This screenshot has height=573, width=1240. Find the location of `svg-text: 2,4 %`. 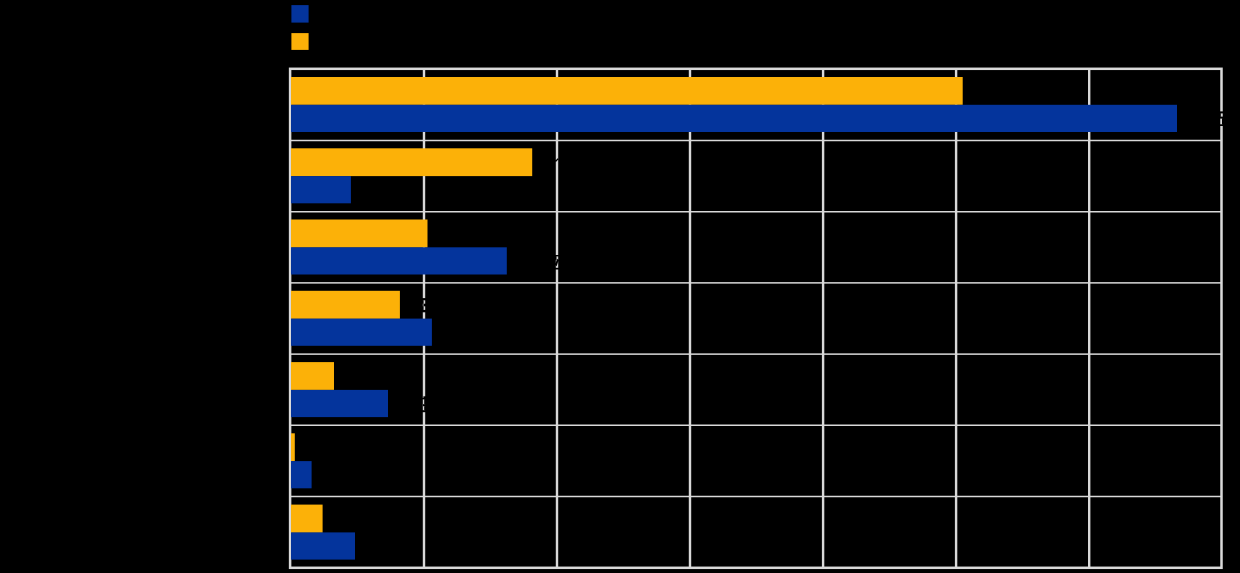

svg-text: 2,4 % is located at coordinates (350, 519).